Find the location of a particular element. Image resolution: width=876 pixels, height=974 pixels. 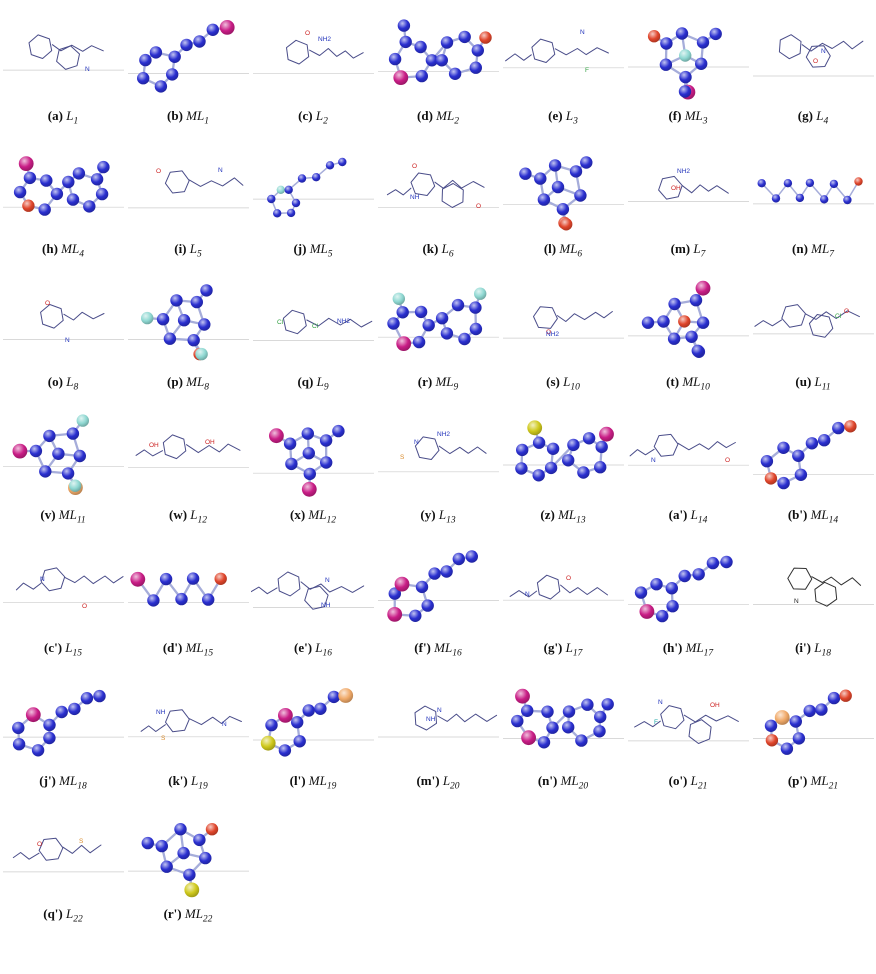

molecule-cell: N NH (e') L16 is located at coordinates (313, 598).